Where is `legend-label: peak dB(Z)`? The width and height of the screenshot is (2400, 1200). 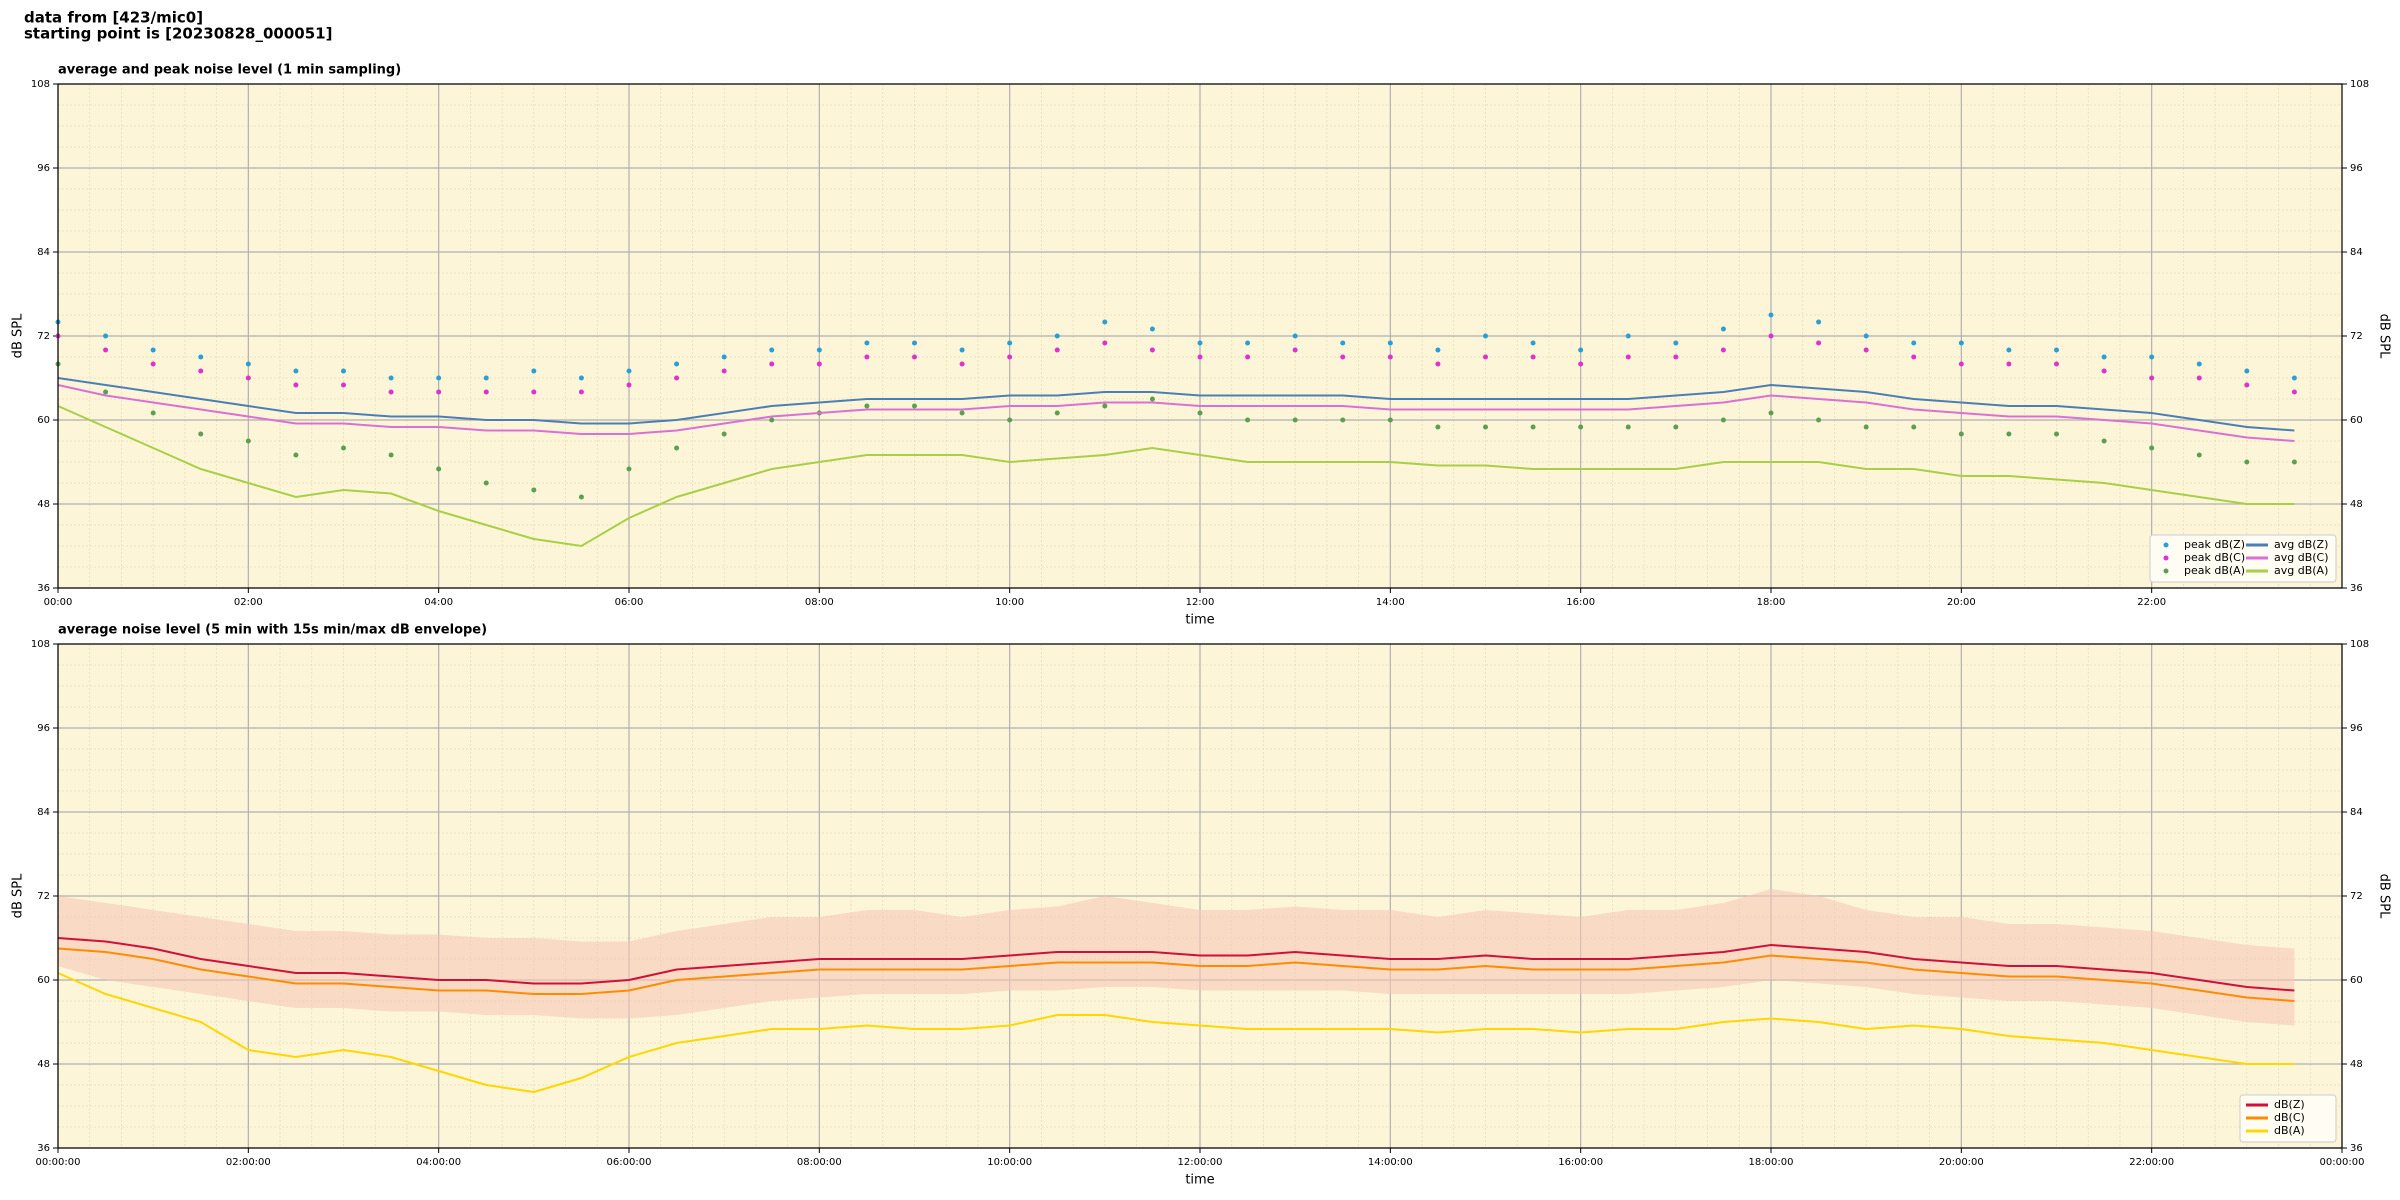
legend-label: peak dB(Z) is located at coordinates (2214, 544).